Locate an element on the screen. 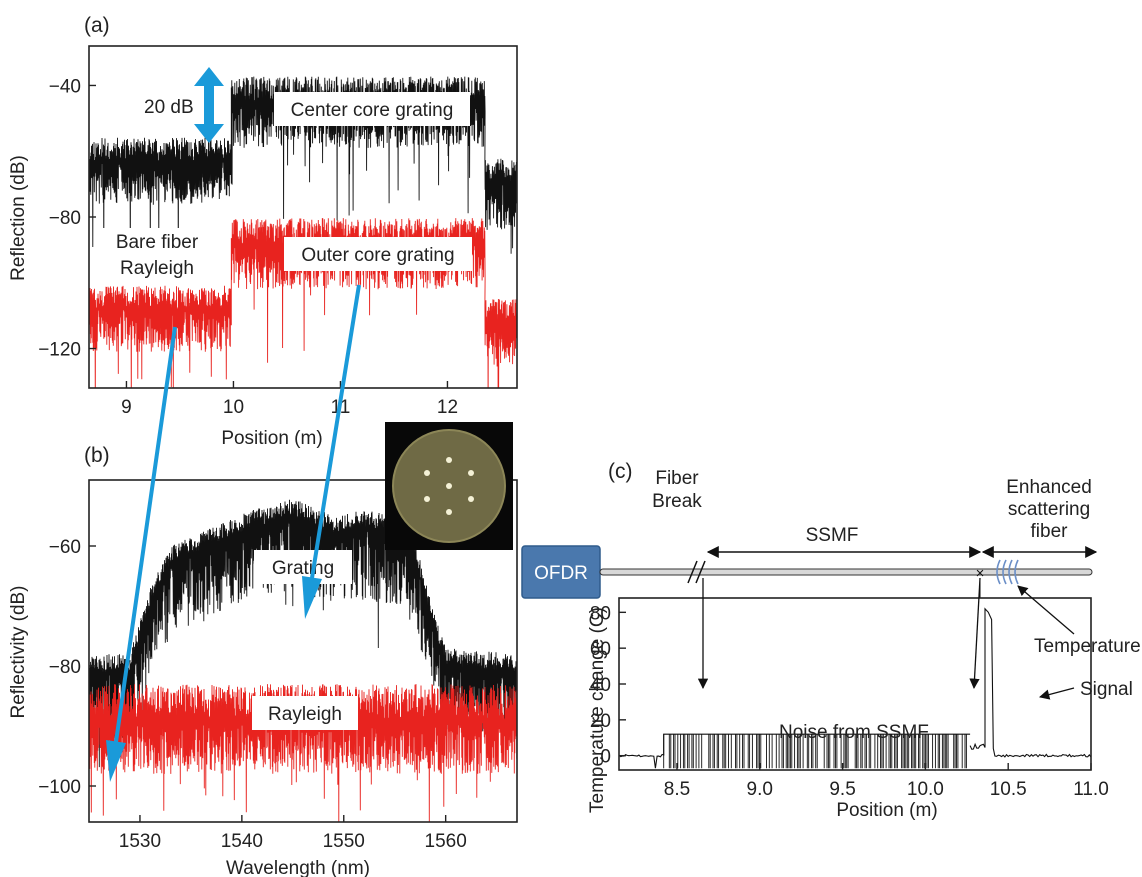  panel-b-frame is located at coordinates (303, 651).